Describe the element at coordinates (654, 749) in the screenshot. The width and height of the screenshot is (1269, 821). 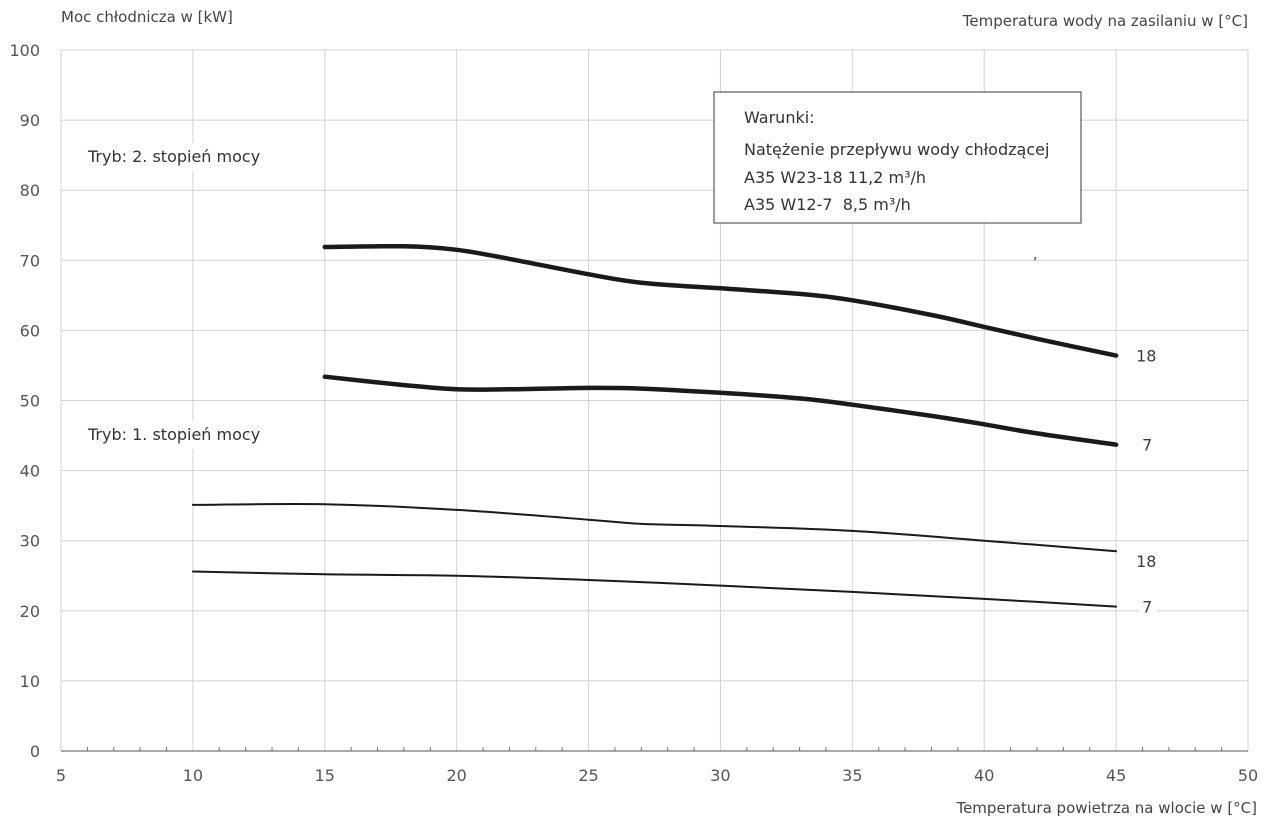
I see `minor-ticks` at that location.